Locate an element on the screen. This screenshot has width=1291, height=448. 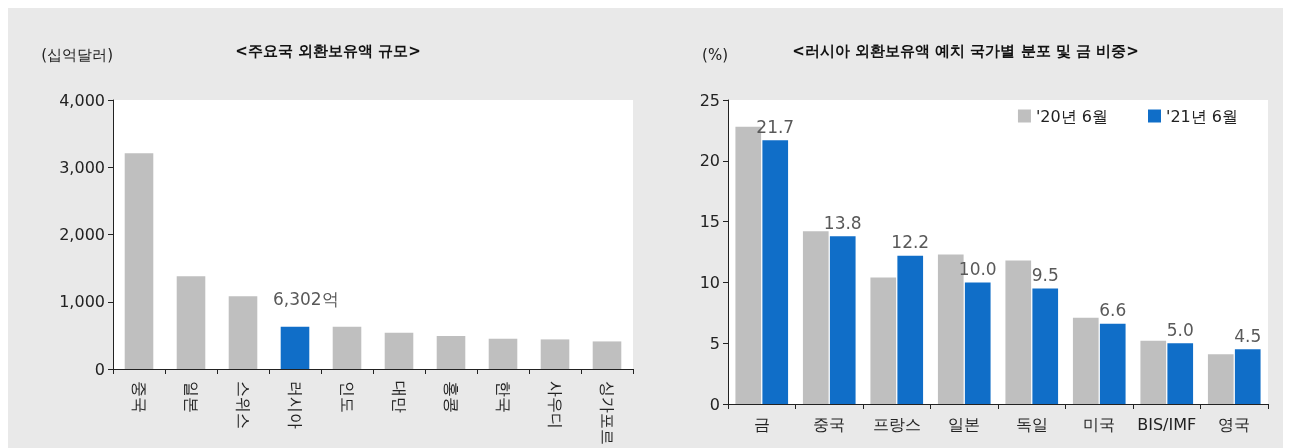
data-label: 4.5 is located at coordinates (1248, 335).